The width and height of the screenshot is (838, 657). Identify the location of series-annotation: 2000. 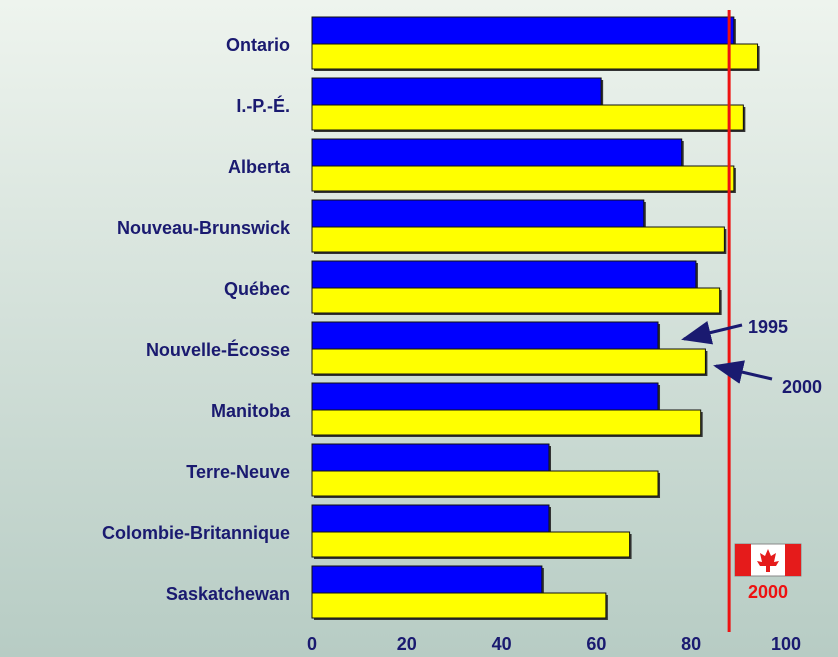
(802, 387).